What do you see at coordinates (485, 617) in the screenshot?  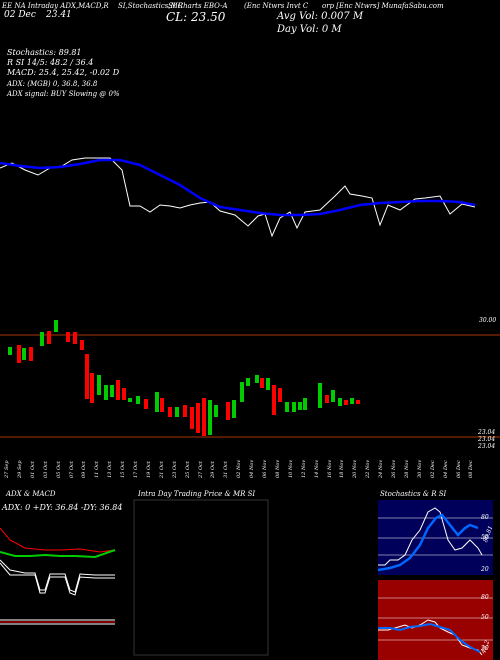 I see `rsi-tick-50: 50` at bounding box center [485, 617].